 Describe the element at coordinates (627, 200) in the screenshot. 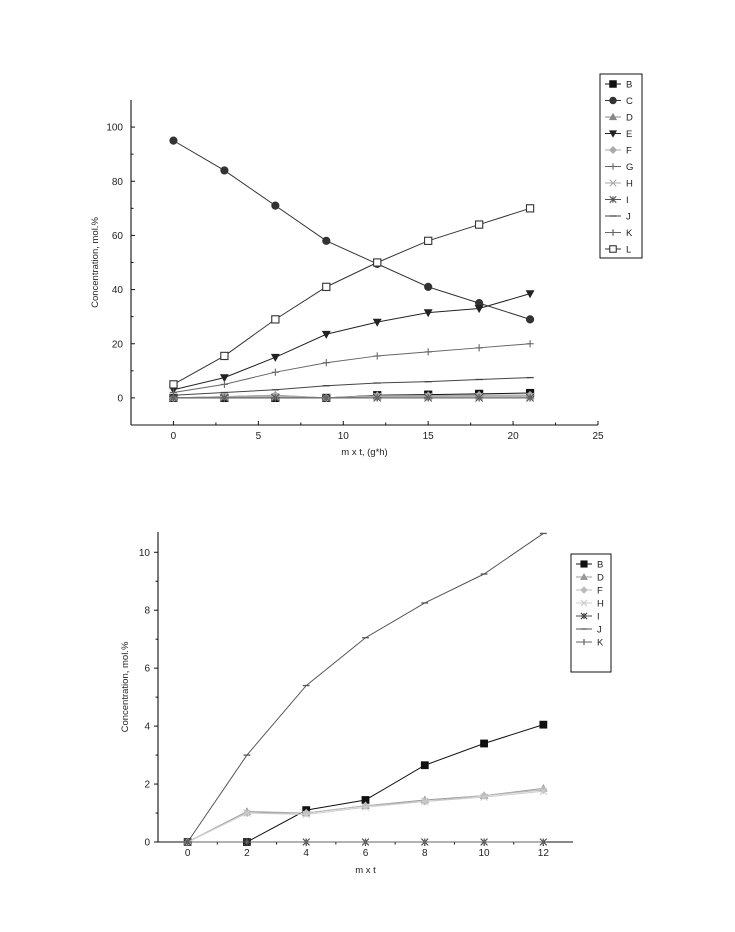

I see `legend-label-I: I` at that location.